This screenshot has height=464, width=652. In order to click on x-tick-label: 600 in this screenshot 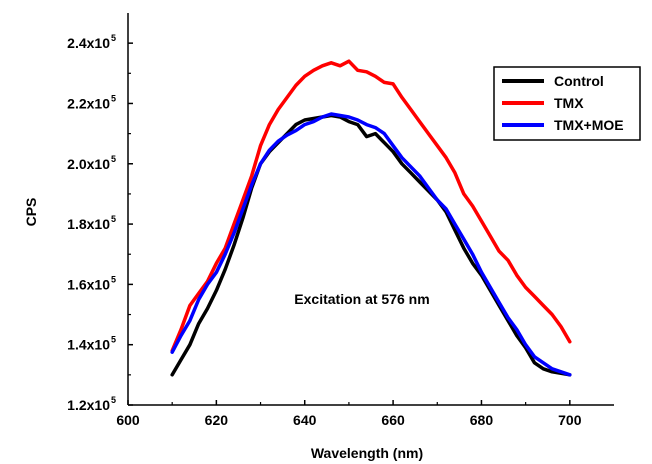, I will do `click(128, 420)`.